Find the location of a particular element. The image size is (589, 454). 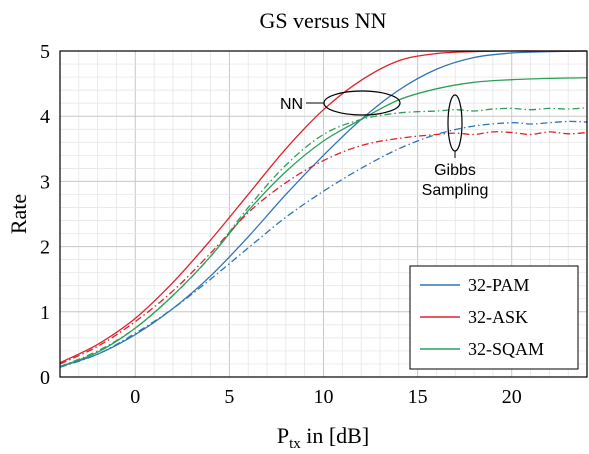

gibbs-label-line1: Gibbs is located at coordinates (455, 170).